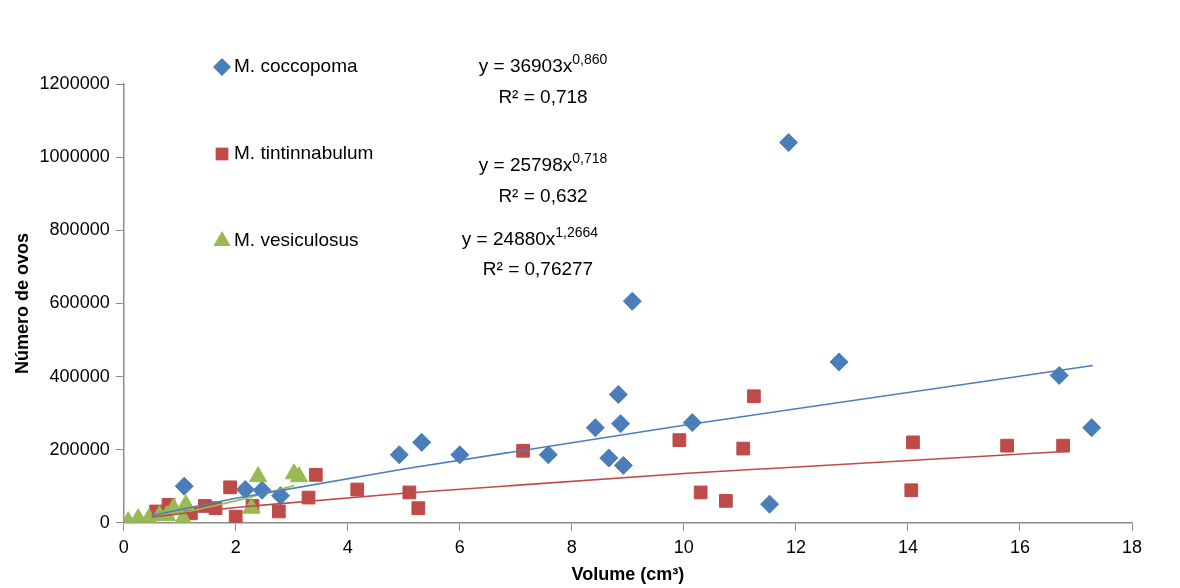  I want to click on y-tick-label: 1000000, so click(74, 156).